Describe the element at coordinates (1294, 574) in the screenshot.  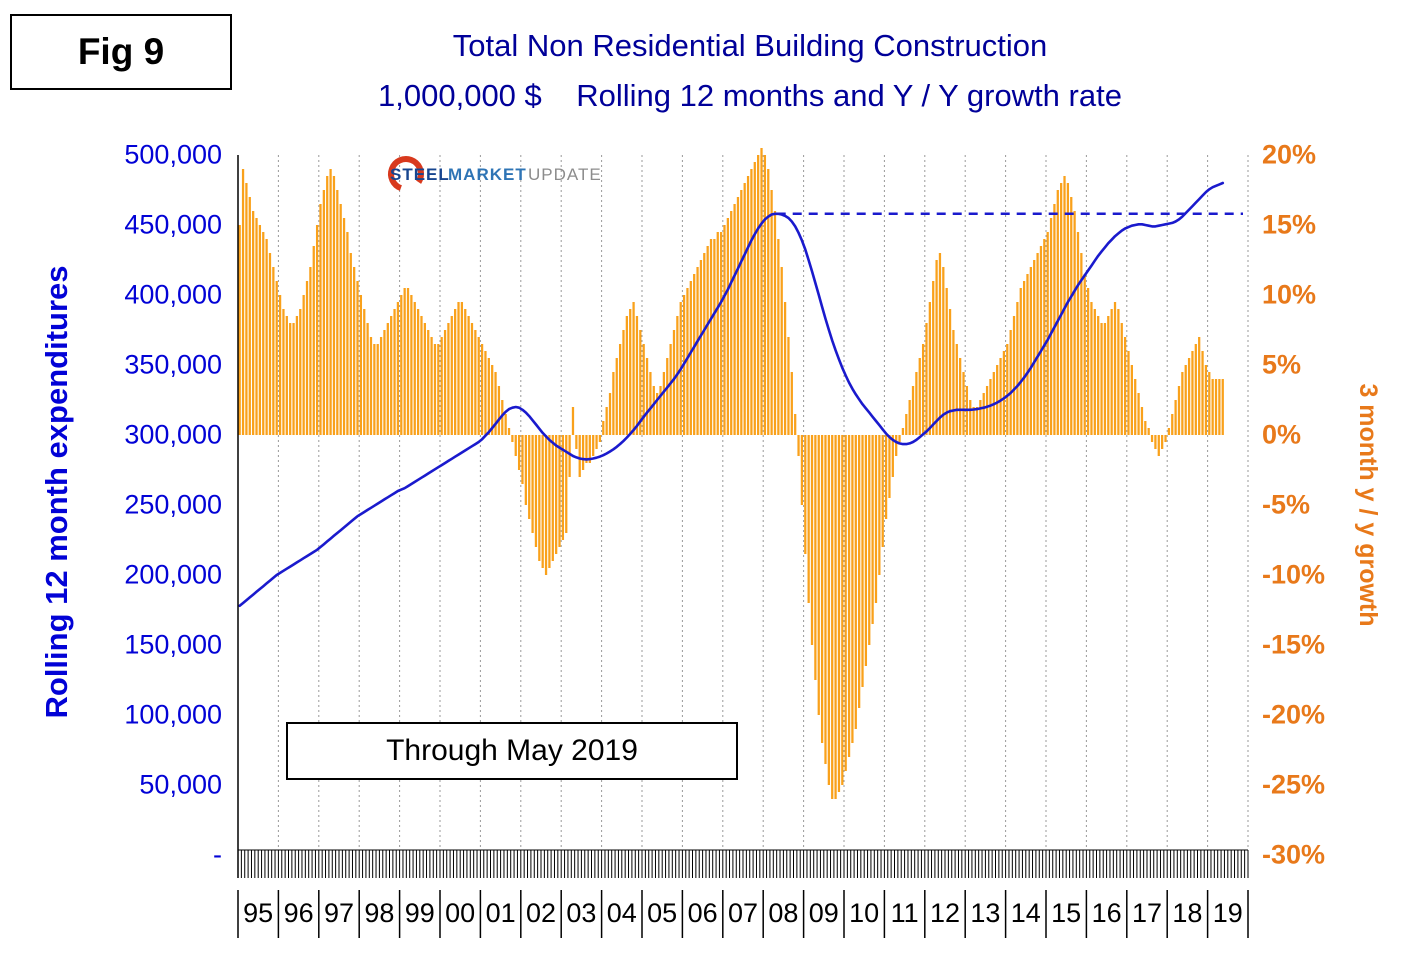
I see `right-axis-tick: -10%` at that location.